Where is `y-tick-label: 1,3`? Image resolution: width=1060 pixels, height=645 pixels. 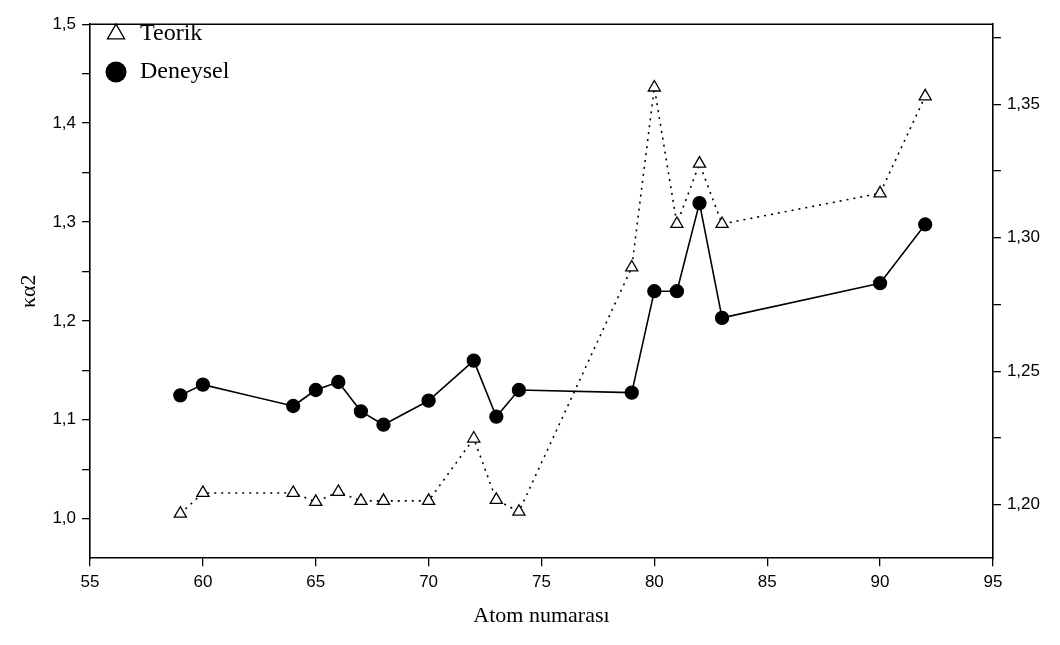
y-tick-label: 1,3 is located at coordinates (64, 221).